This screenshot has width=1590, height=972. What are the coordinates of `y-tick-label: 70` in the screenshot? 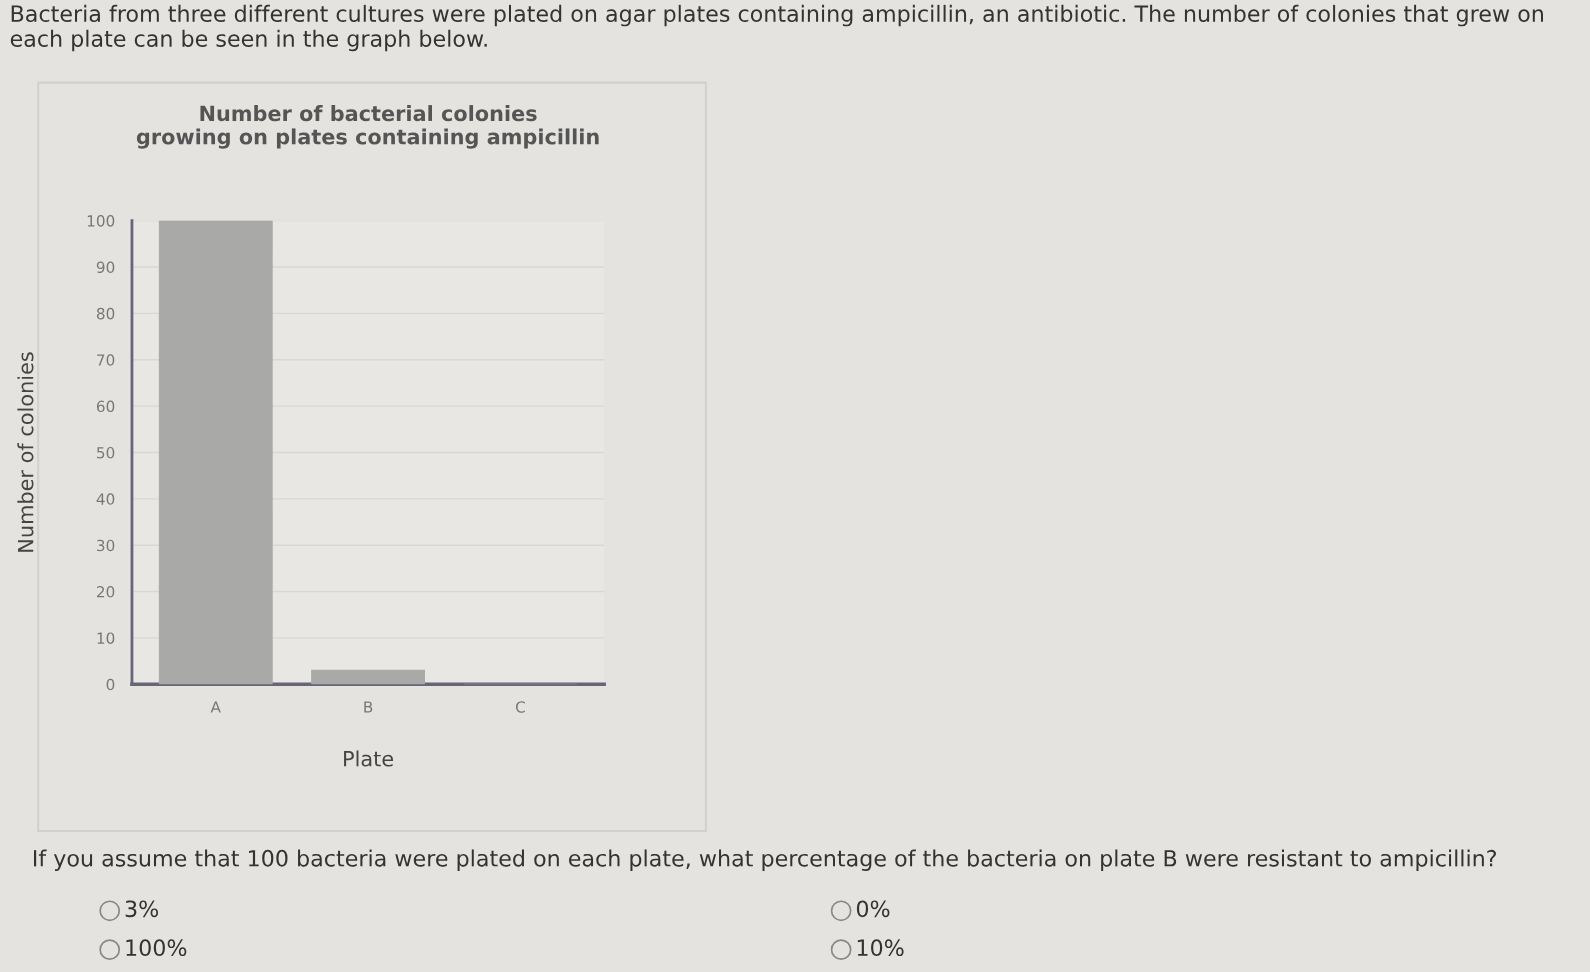 It's located at (106, 360).